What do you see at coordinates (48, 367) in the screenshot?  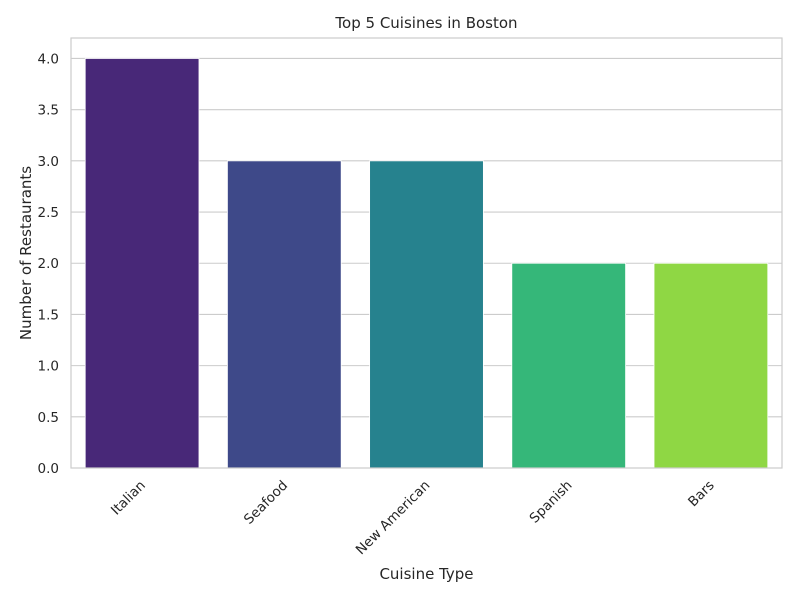 I see `y-tick-label: 1.0` at bounding box center [48, 367].